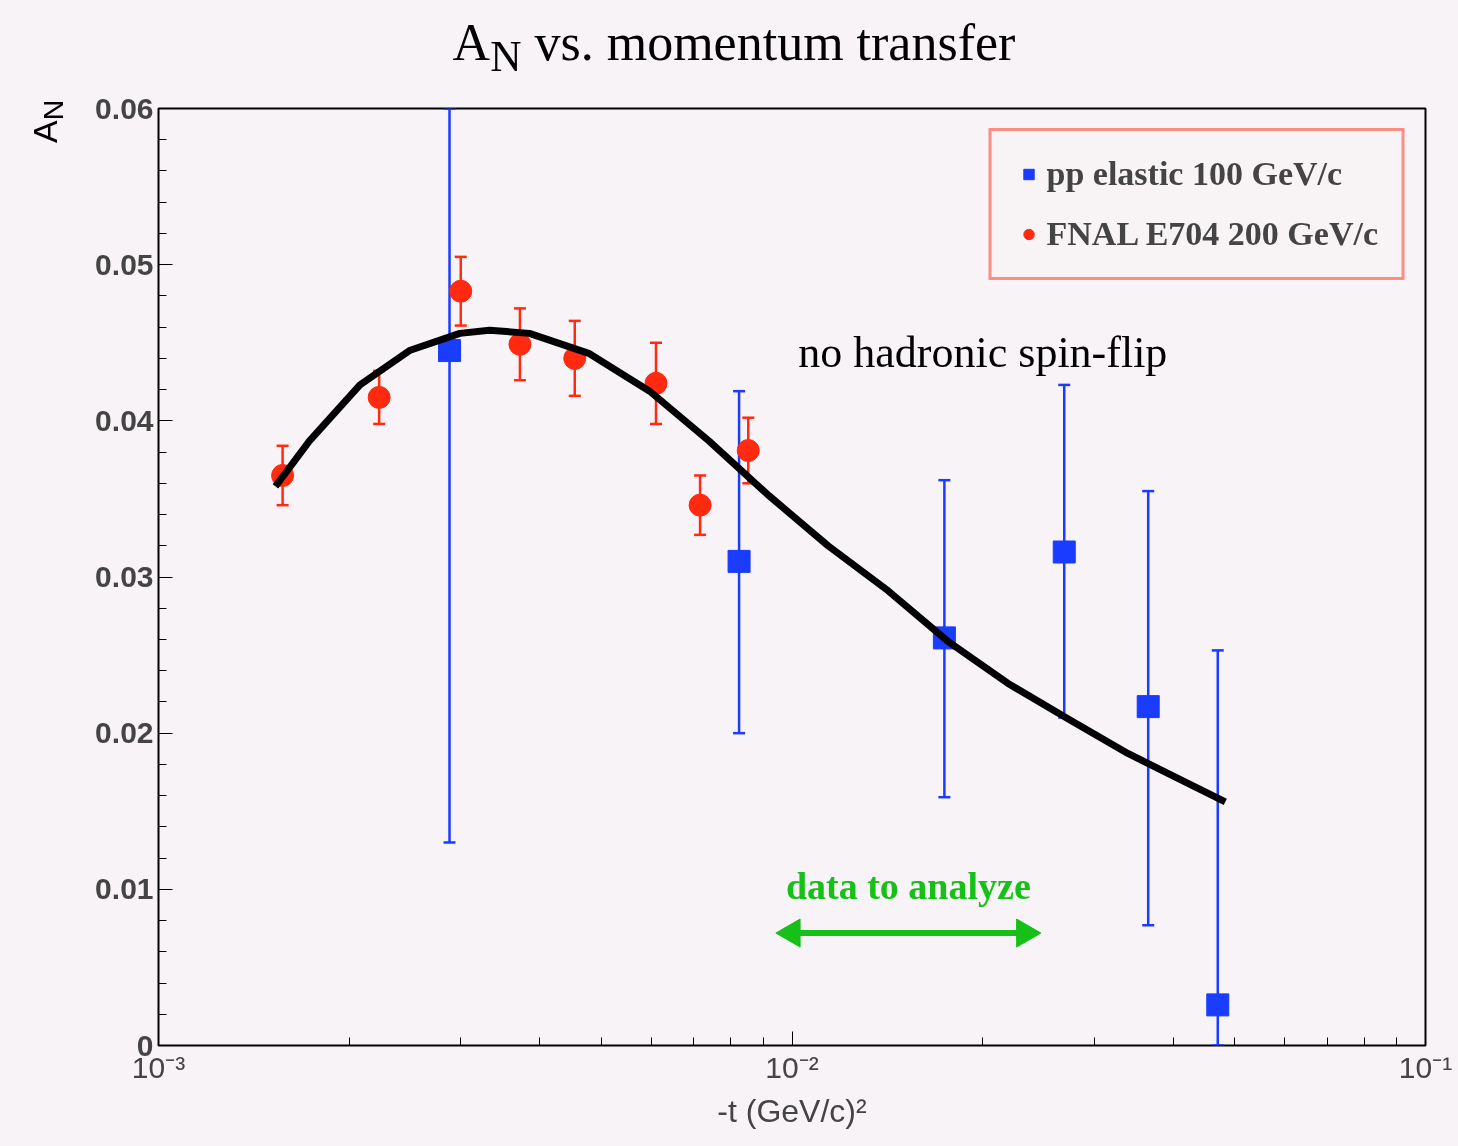 The width and height of the screenshot is (1458, 1146). I want to click on x-axis-title: -t (GeV/c)², so click(792, 1110).